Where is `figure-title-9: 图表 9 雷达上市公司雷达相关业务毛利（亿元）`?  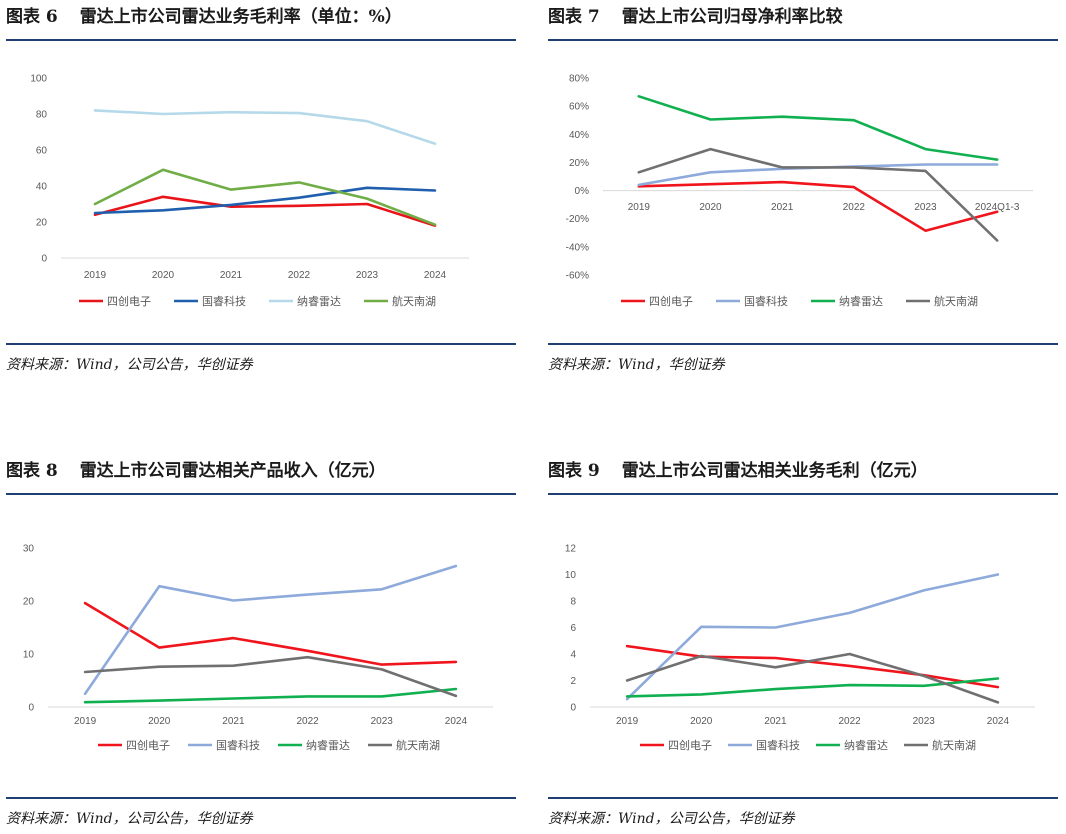
figure-title-9: 图表 9 雷达上市公司雷达相关业务毛利（亿元） is located at coordinates (803, 471).